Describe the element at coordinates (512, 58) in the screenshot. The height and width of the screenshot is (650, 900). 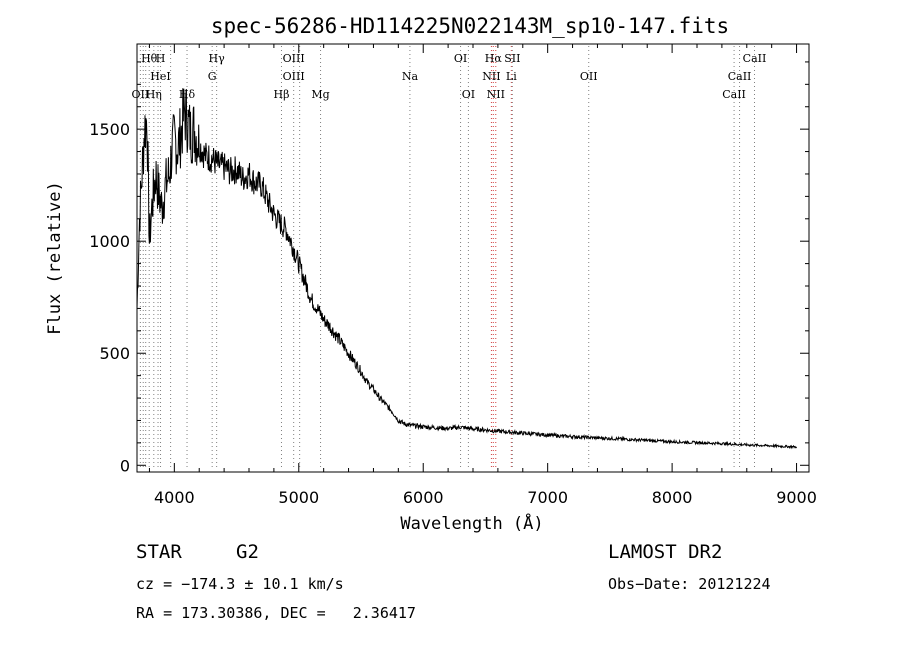
I see `line-label: SII` at that location.